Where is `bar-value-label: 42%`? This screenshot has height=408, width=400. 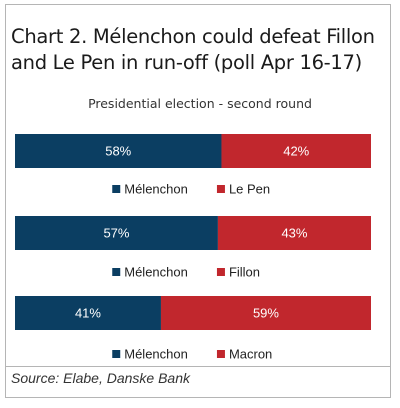 bar-value-label: 42% is located at coordinates (296, 151).